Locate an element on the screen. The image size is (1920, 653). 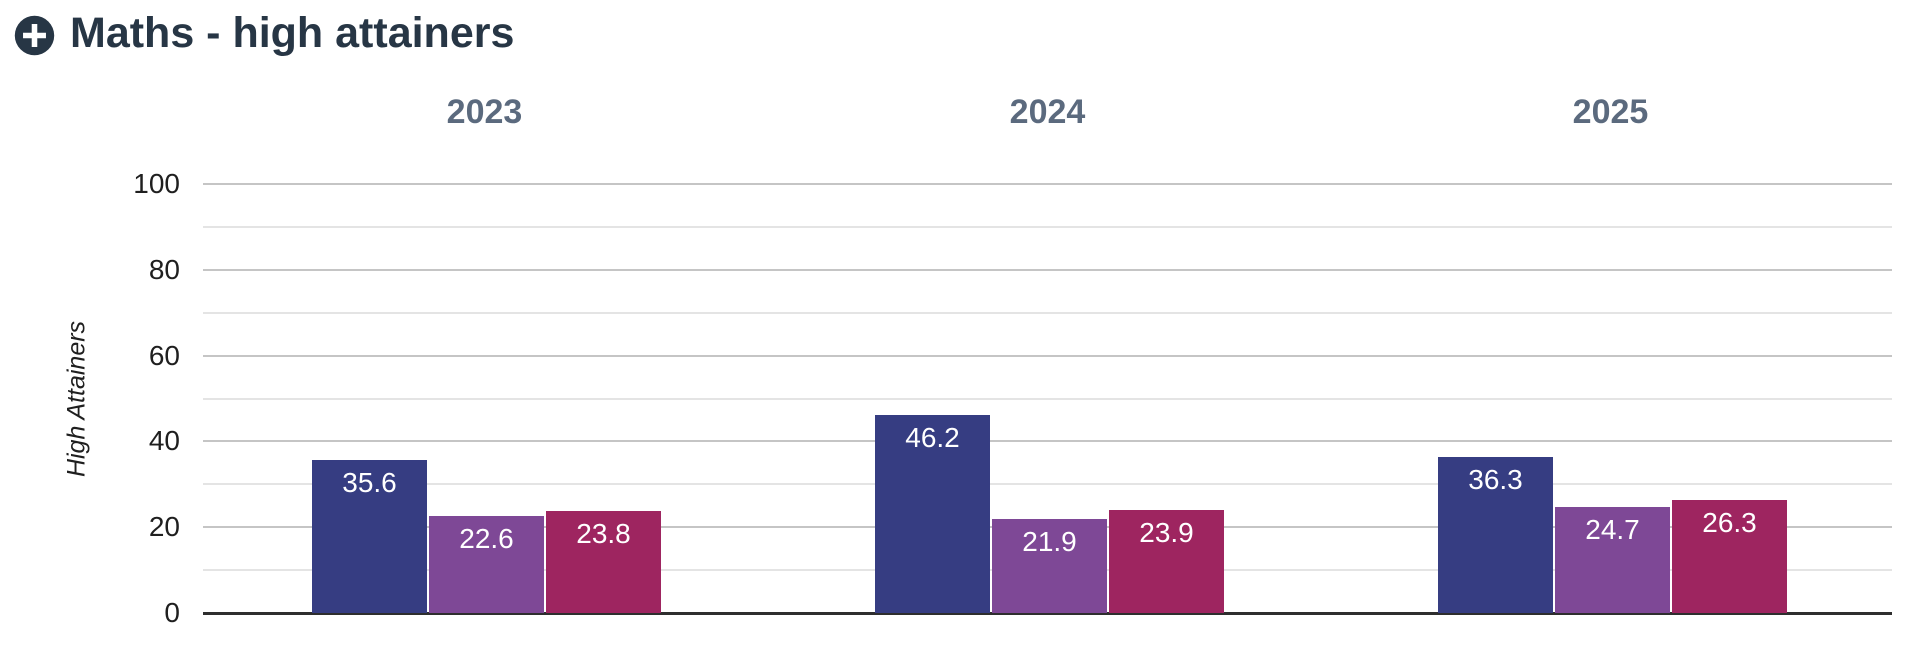
chart-title: Maths - high attainers is located at coordinates (292, 33).